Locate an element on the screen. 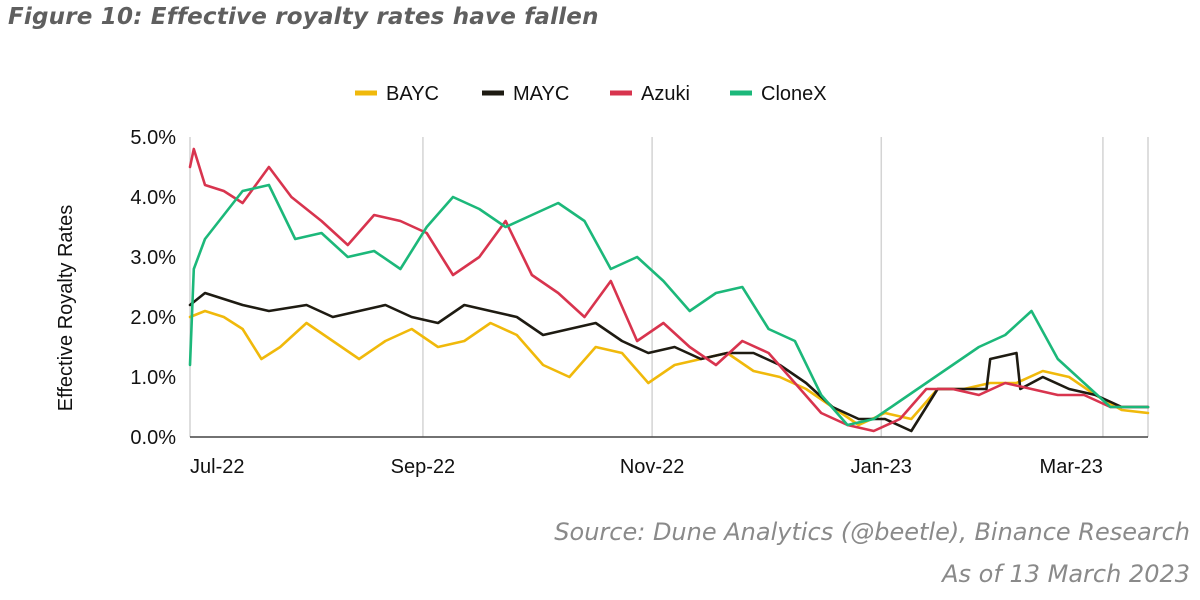 The image size is (1200, 600). as-of-note: As of 13 March 2023 is located at coordinates (1066, 574).